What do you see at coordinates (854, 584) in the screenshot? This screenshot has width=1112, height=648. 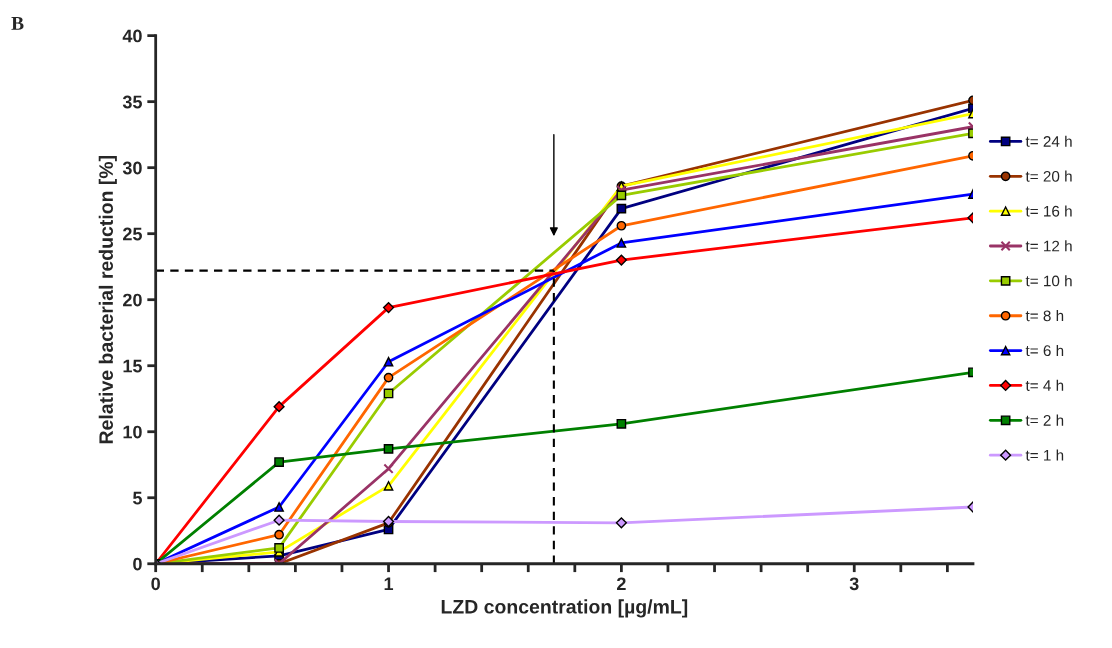 I see `x-tick-label: 3` at bounding box center [854, 584].